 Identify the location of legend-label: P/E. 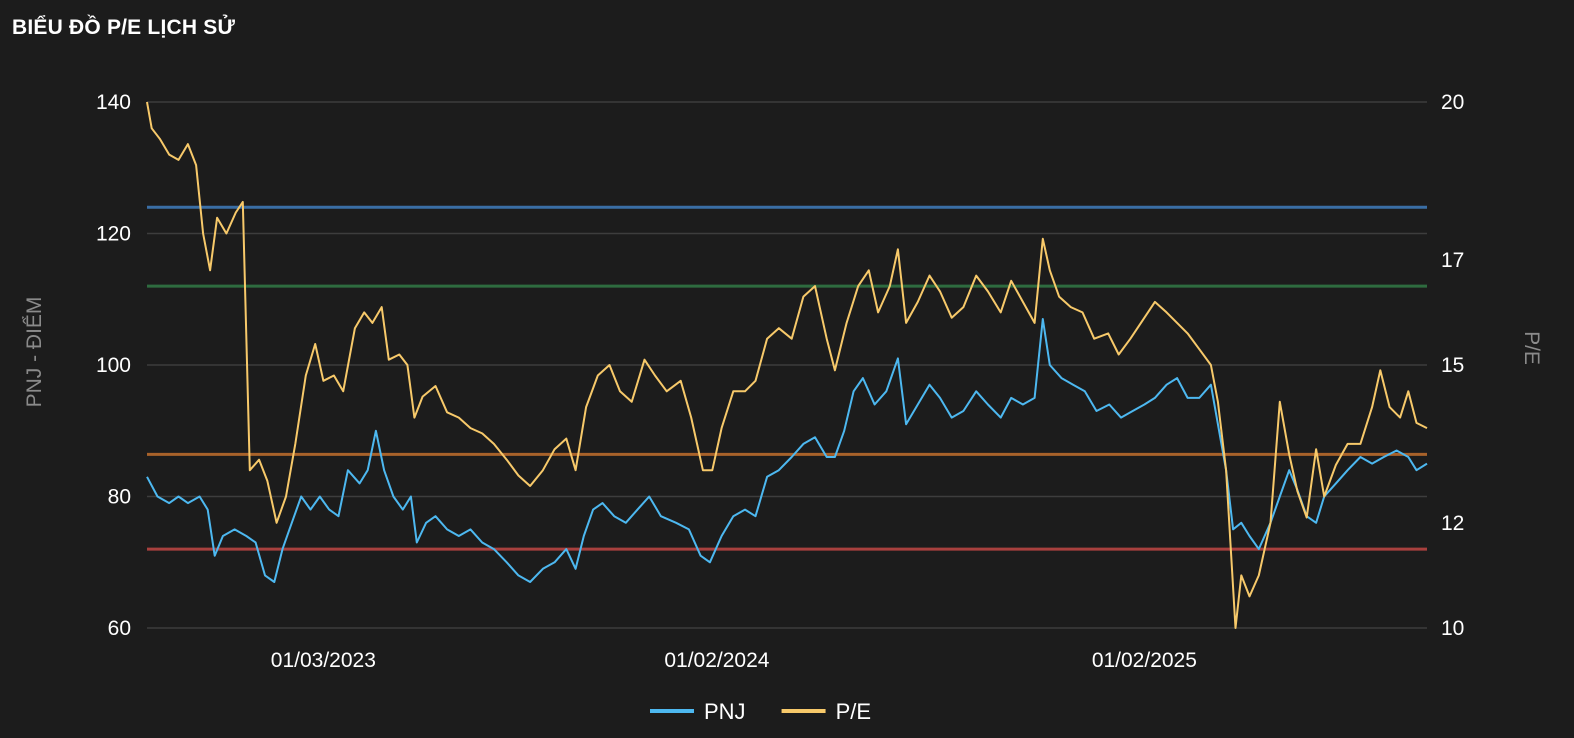
(853, 711).